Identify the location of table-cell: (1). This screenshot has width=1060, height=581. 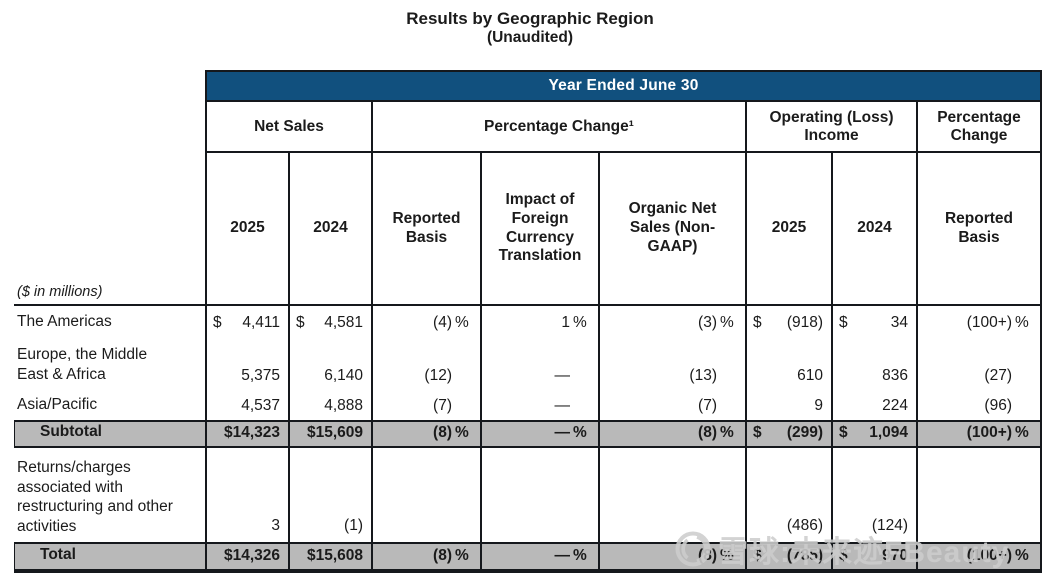
(329, 495).